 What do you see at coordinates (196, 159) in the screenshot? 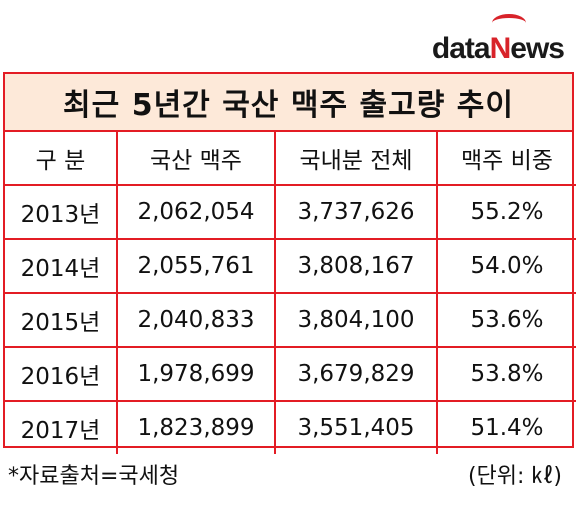
I see `header-domestic-beer: 국산 맥주` at bounding box center [196, 159].